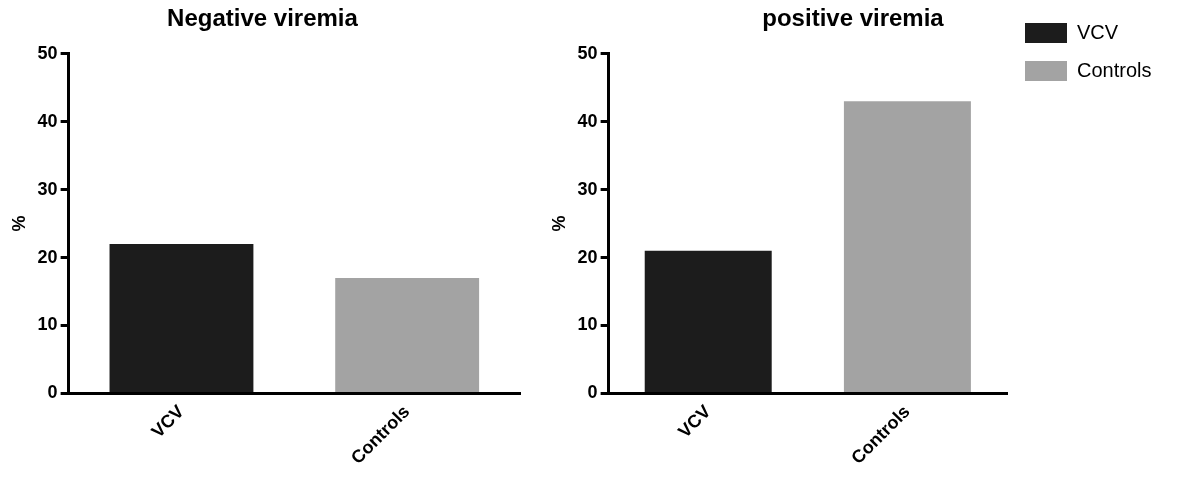 The image size is (1181, 477). I want to click on chart-title: positive viremia, so click(853, 18).